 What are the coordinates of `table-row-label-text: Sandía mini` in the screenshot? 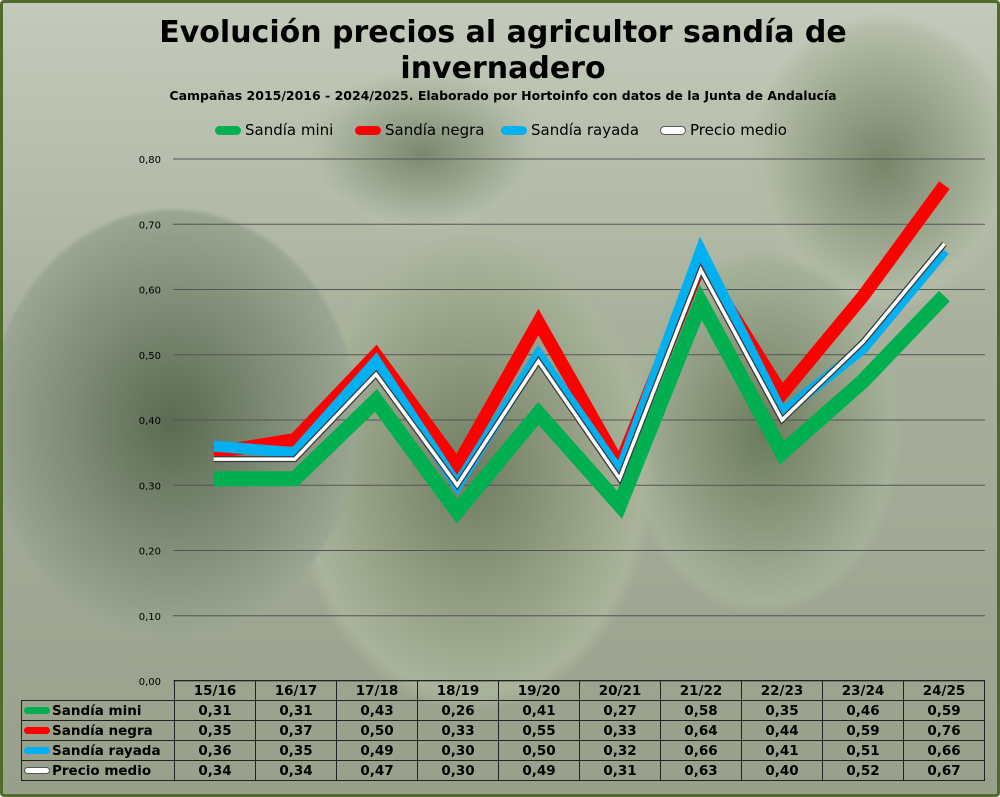 It's located at (97, 710).